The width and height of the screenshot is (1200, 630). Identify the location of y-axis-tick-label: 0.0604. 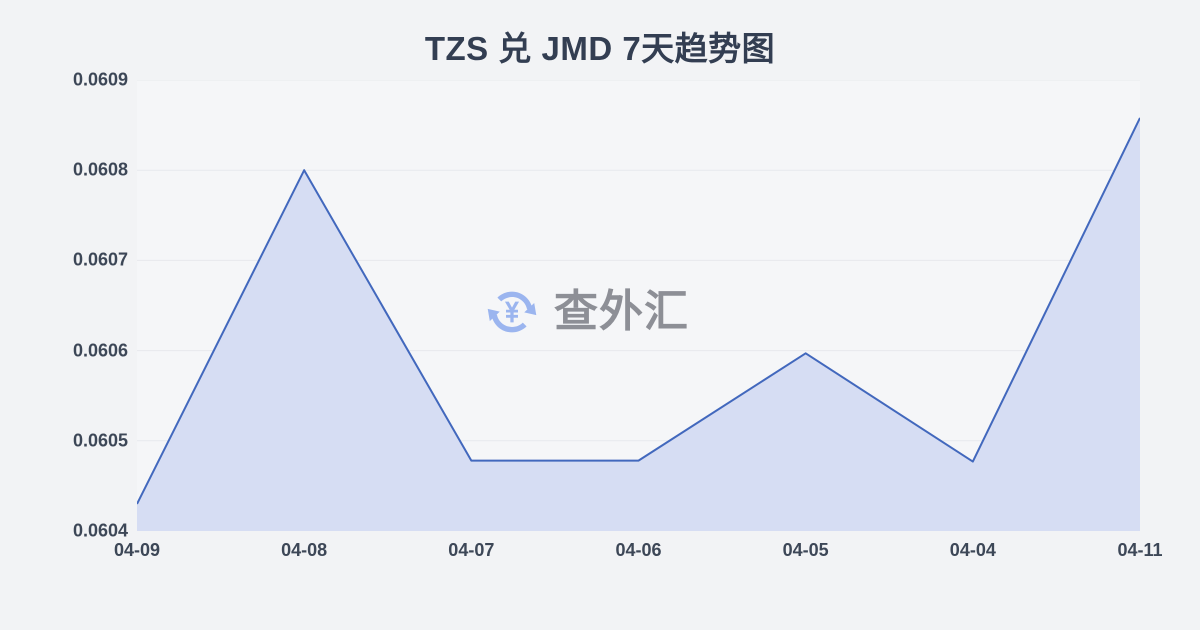
(100, 530).